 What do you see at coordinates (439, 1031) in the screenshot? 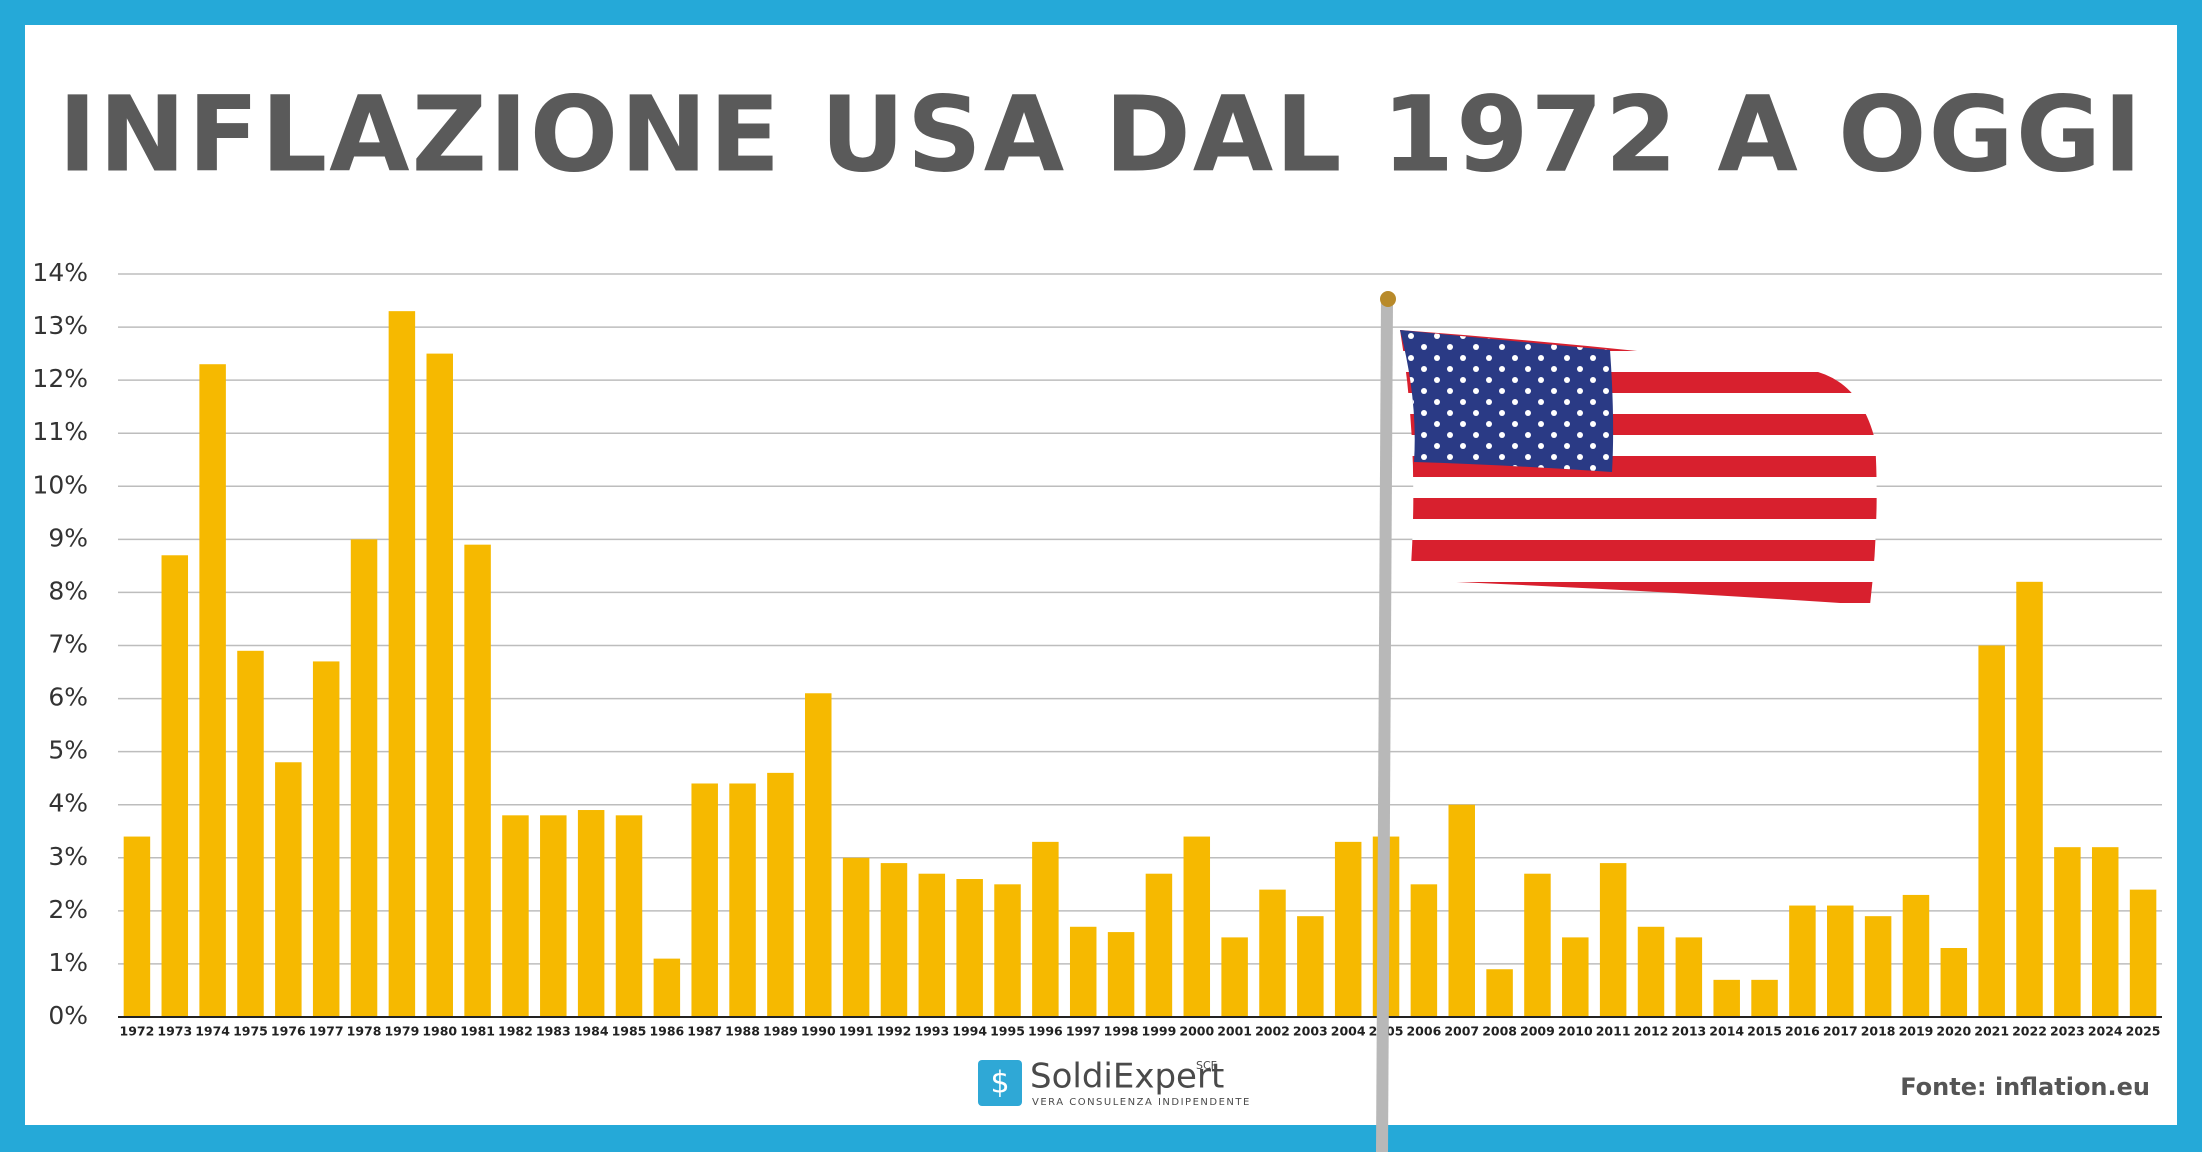
I see `x-tick-label: 1980` at bounding box center [439, 1031].